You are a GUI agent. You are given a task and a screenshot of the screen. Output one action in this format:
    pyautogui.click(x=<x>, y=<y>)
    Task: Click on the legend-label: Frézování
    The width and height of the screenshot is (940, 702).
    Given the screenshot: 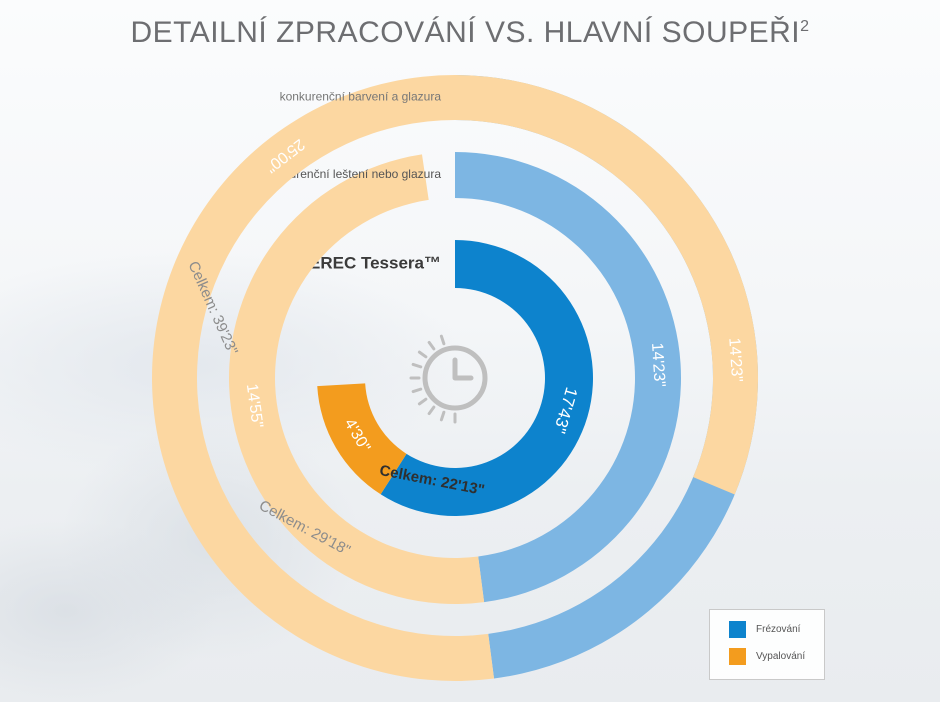 What is the action you would take?
    pyautogui.click(x=778, y=629)
    